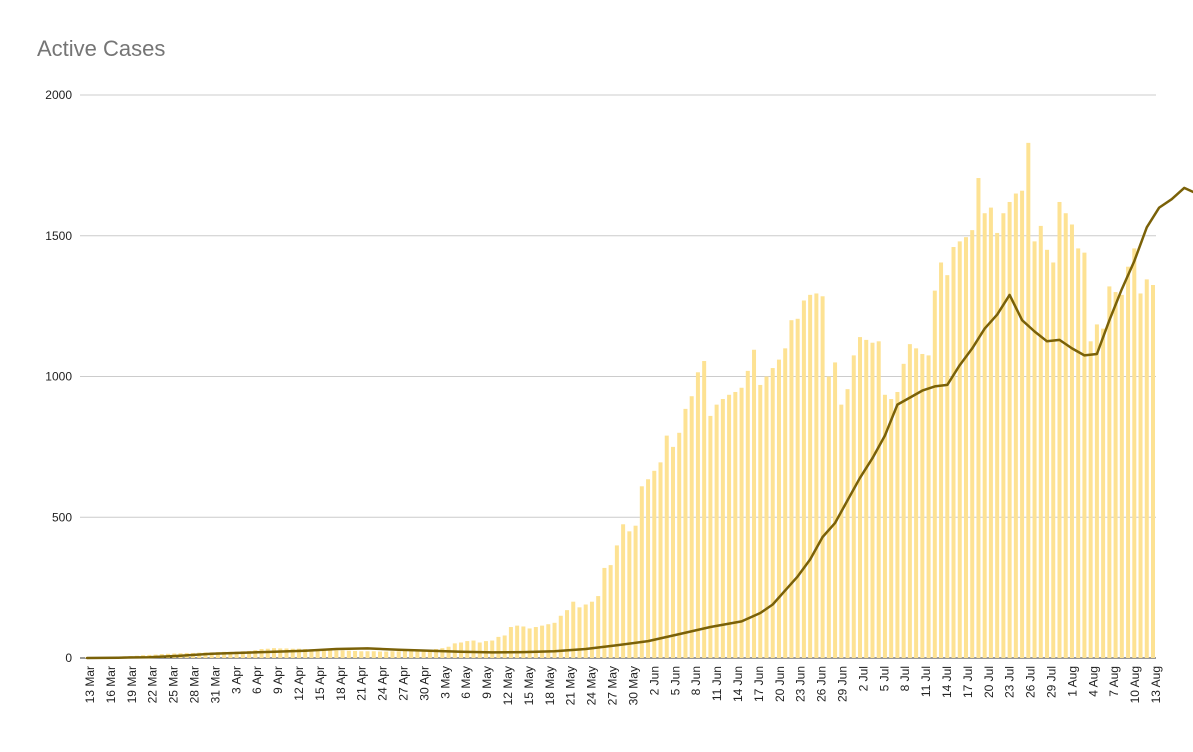 The image size is (1193, 752). Describe the element at coordinates (550, 685) in the screenshot. I see `x-tick-label: 18 May` at that location.